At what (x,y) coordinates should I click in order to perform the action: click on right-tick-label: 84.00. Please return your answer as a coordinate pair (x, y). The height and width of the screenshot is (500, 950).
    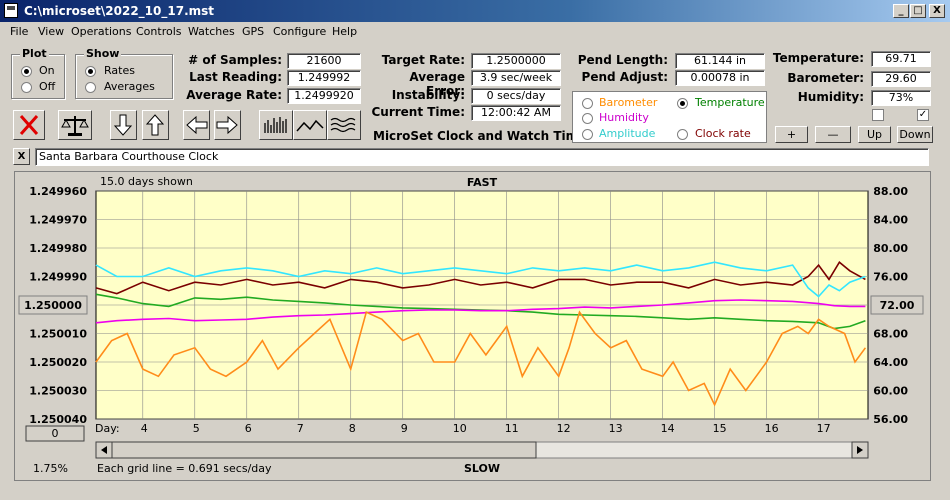
    Looking at the image, I should click on (890, 220).